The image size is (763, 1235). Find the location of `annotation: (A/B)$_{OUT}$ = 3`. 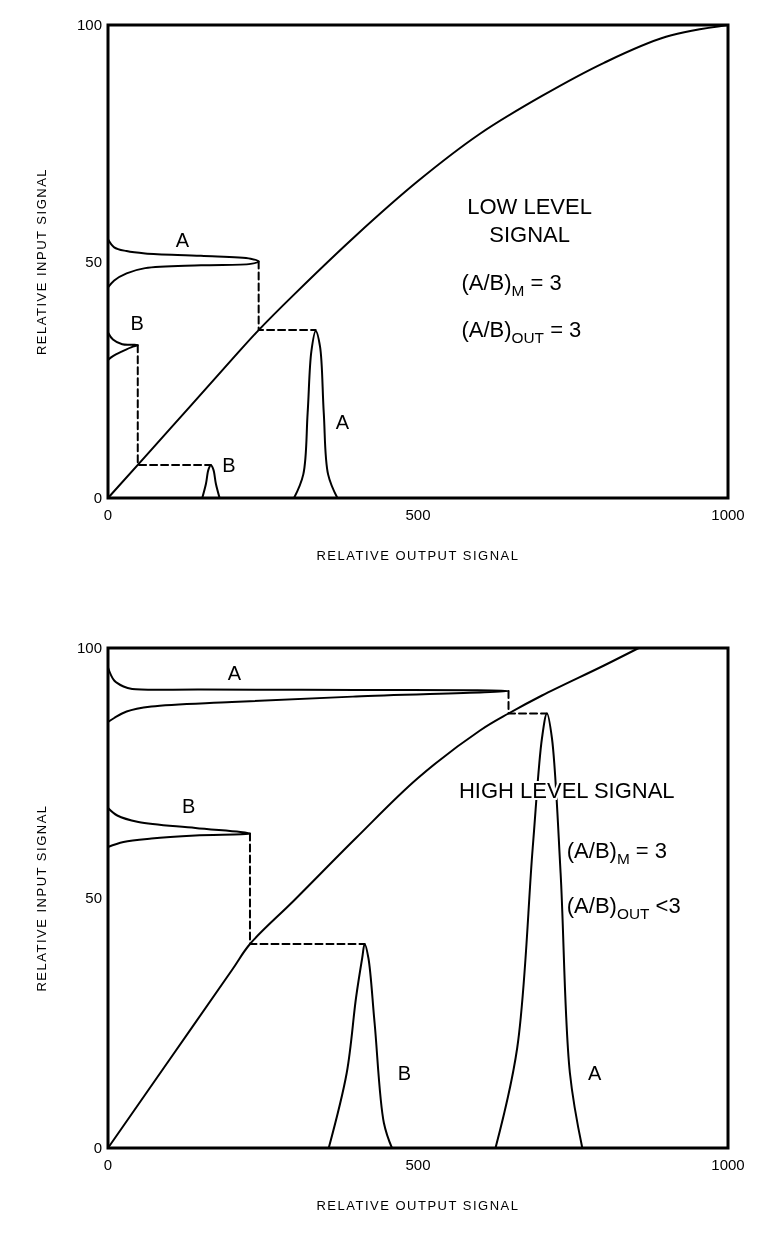

annotation: (A/B)$_{OUT}$ = 3 is located at coordinates (521, 332).